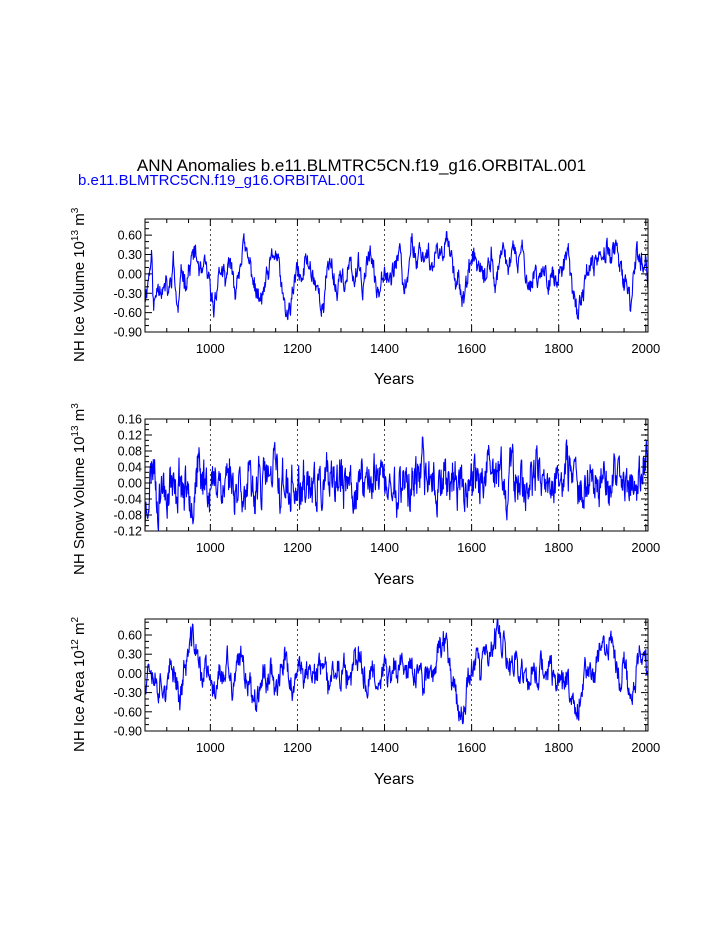 This screenshot has width=723, height=935. I want to click on ice-volume-xtick-label-1000: 1000, so click(210, 348).